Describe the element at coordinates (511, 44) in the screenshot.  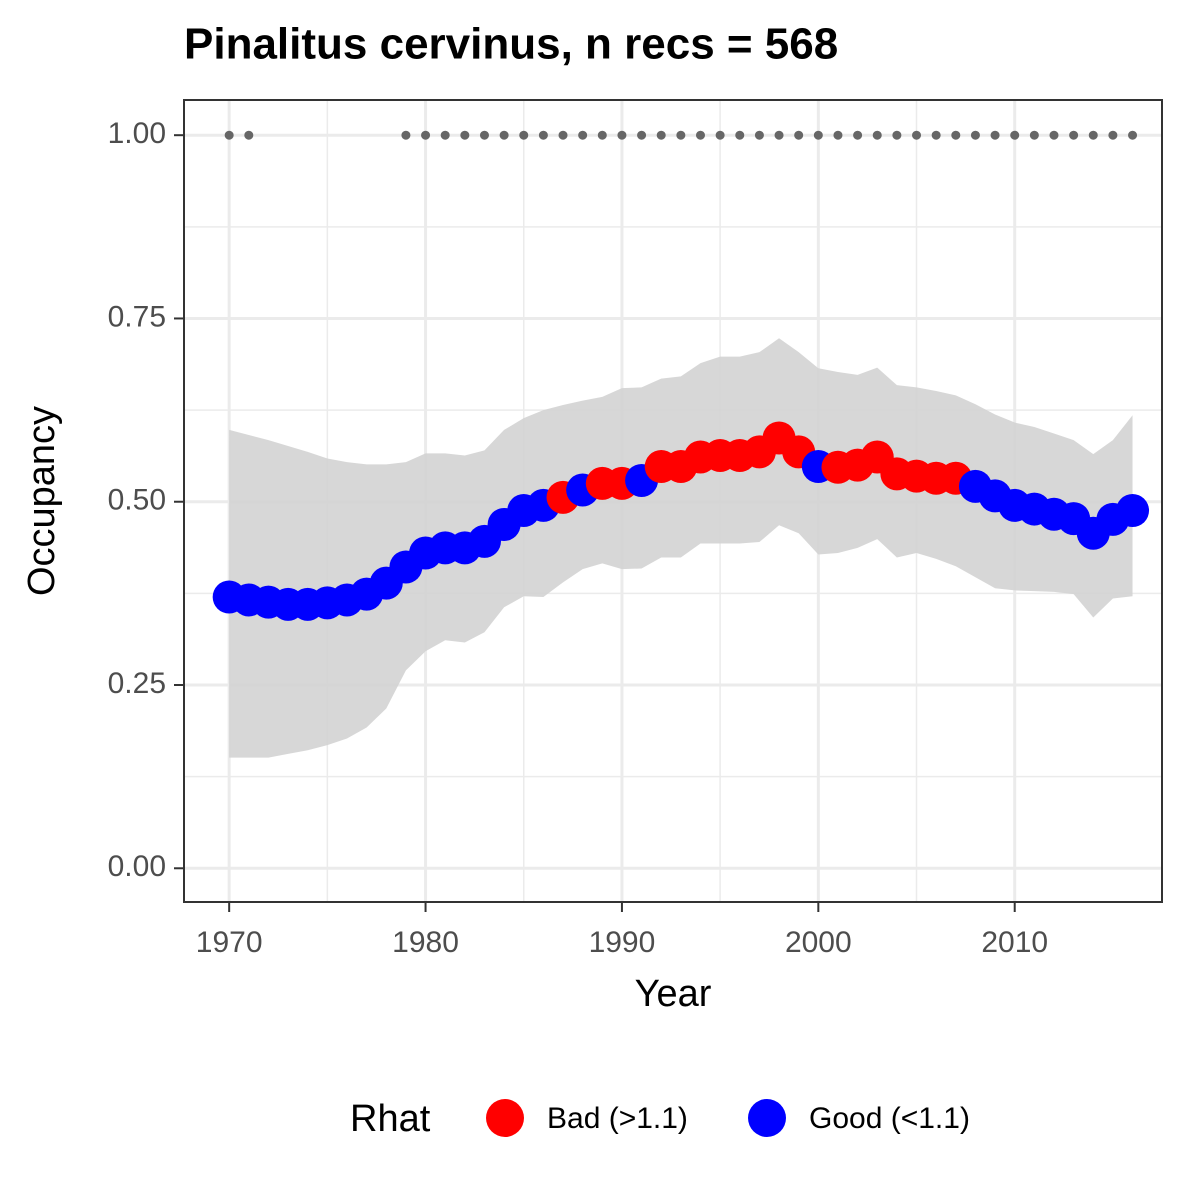
I see `chart-title: Pinalitus cervinus, n recs = 568` at that location.